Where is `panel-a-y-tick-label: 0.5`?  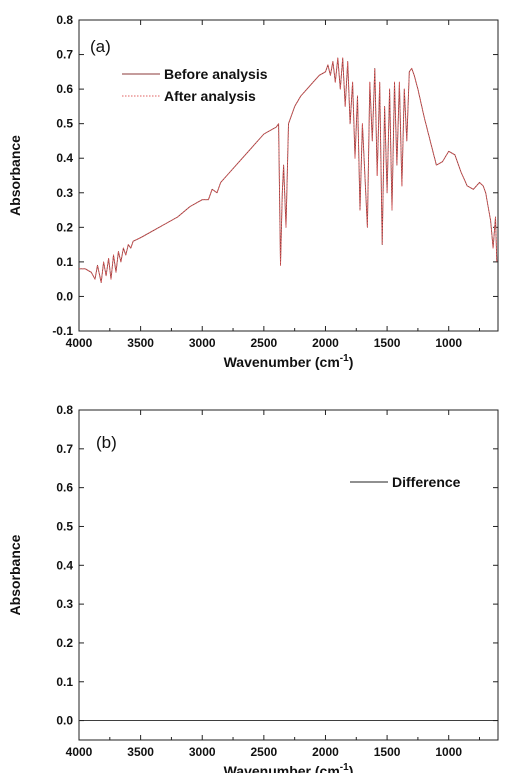 panel-a-y-tick-label: 0.5 is located at coordinates (64, 124).